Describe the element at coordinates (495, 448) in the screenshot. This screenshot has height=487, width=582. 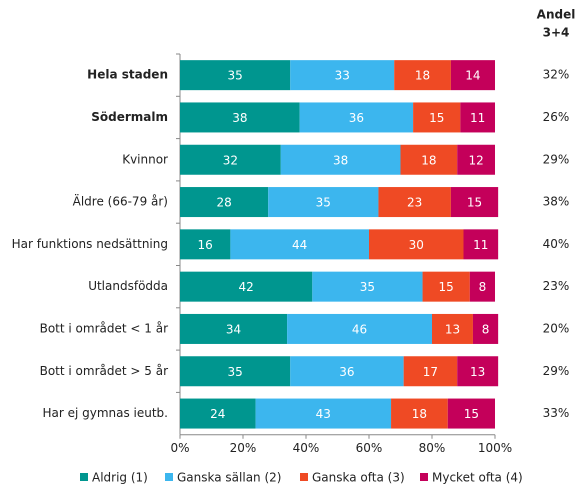
I see `x-tick-label: 100%` at that location.